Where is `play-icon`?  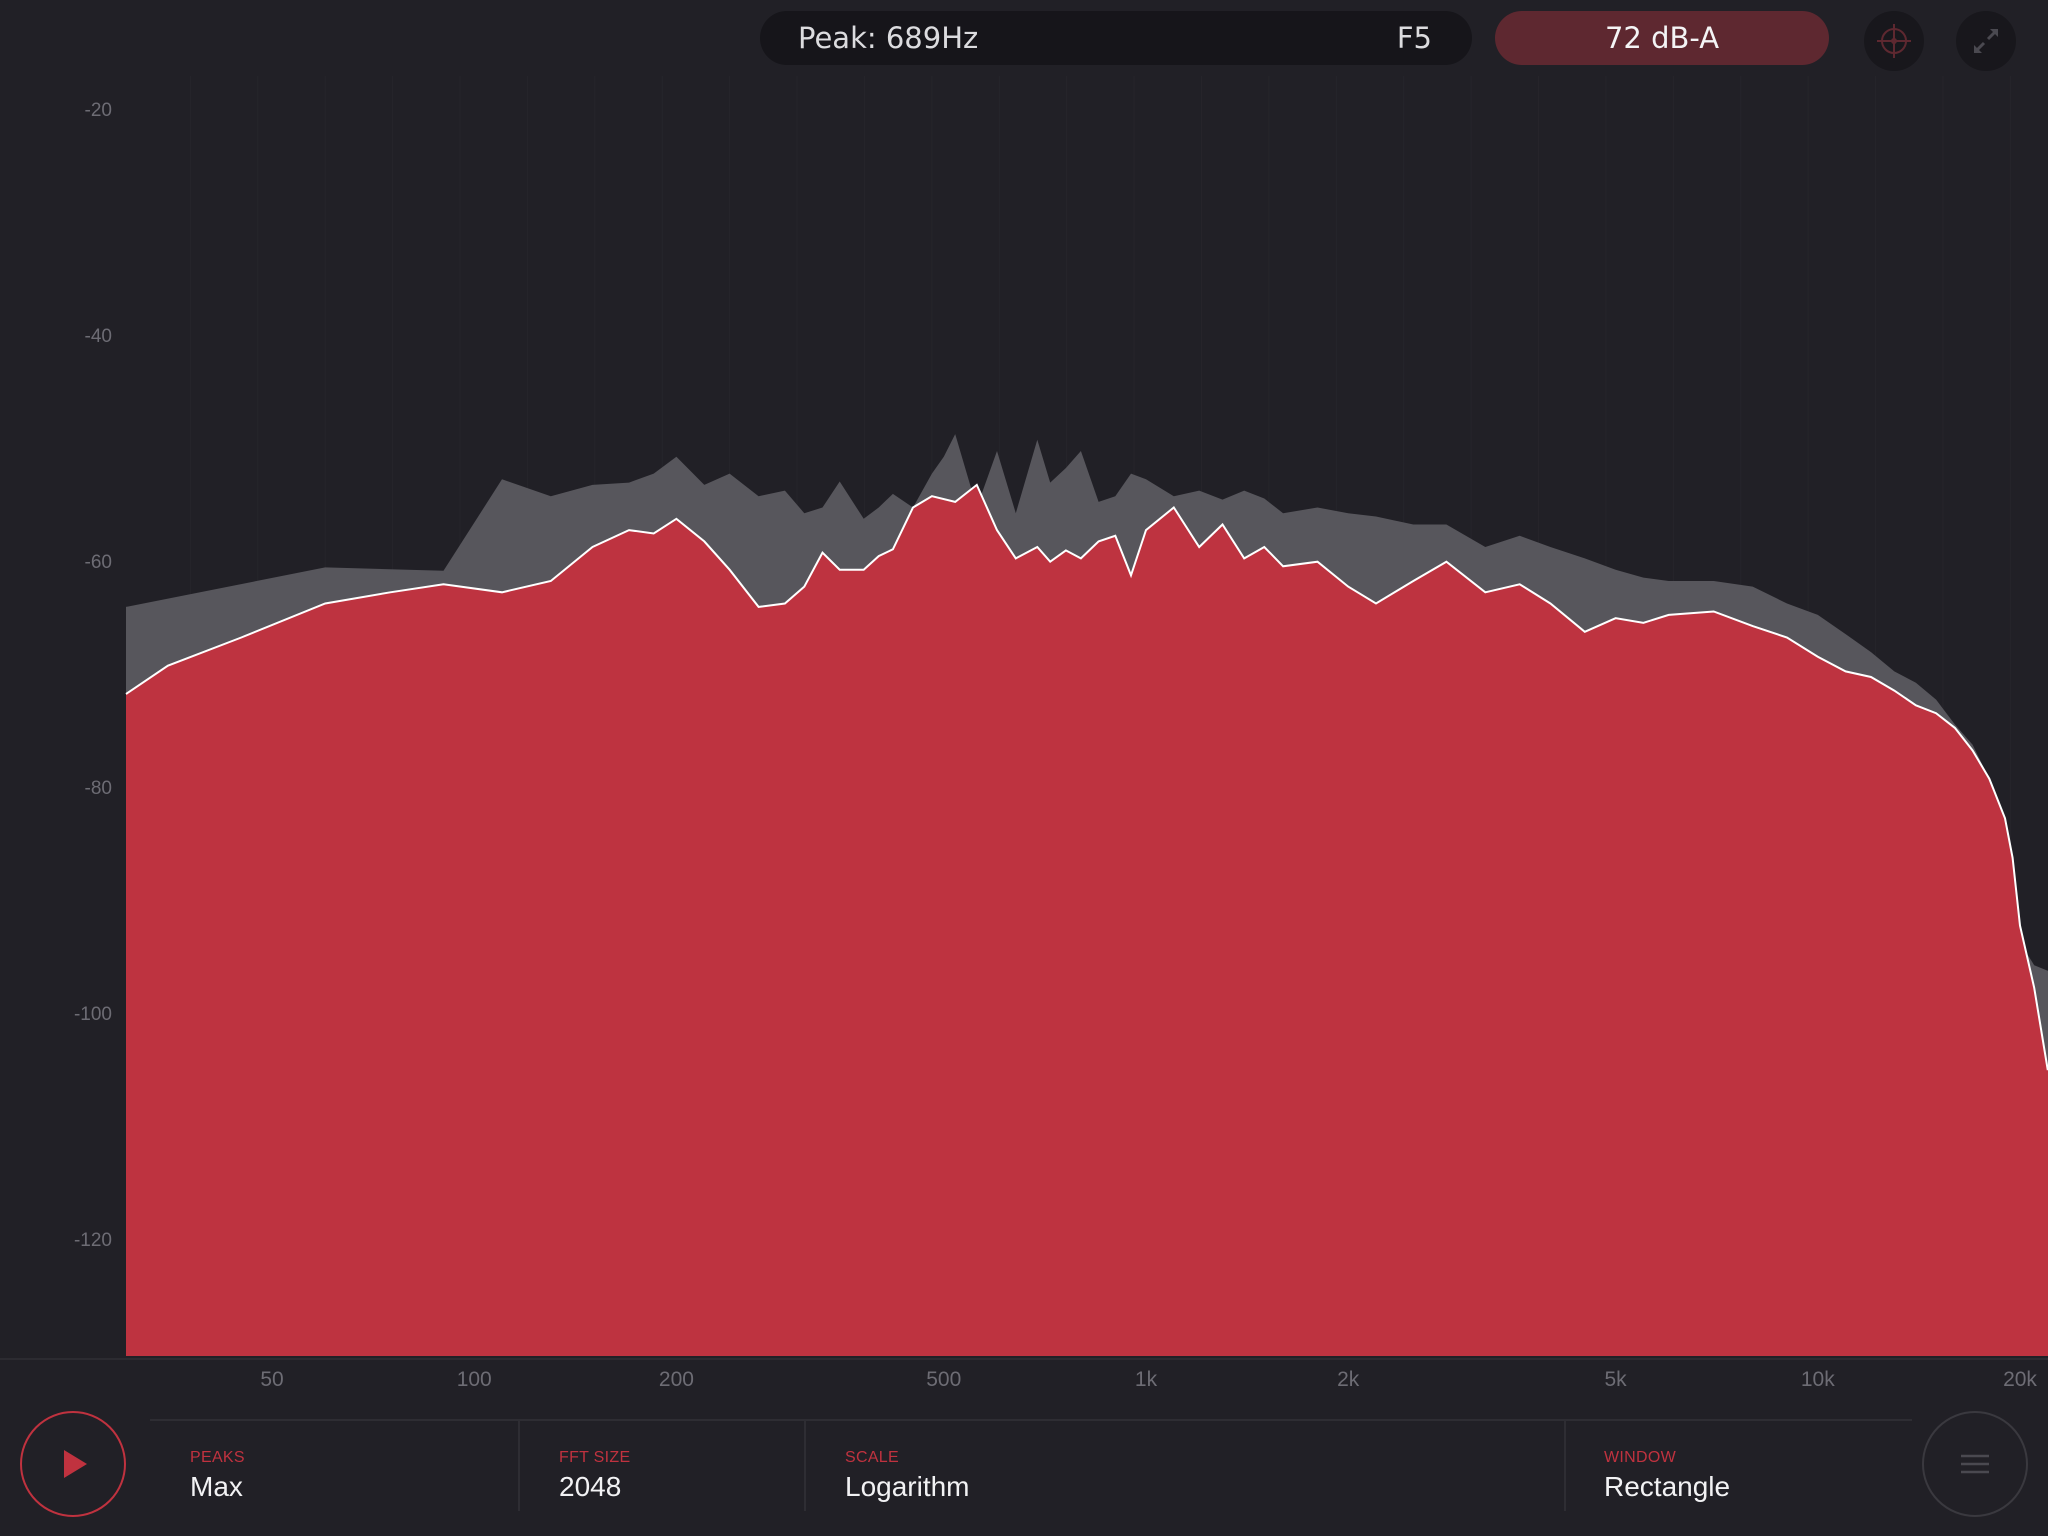
play-icon is located at coordinates (75, 1464).